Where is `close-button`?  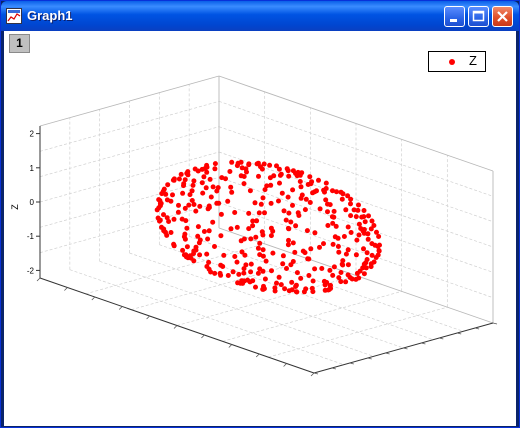 close-button is located at coordinates (502, 16).